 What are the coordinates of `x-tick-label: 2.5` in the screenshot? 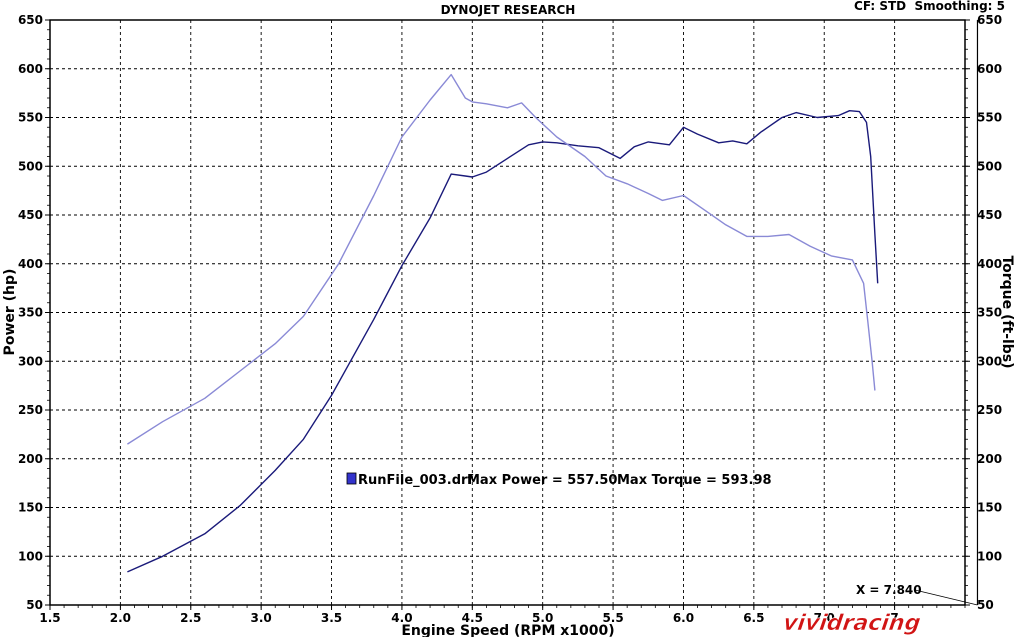 It's located at (190, 618).